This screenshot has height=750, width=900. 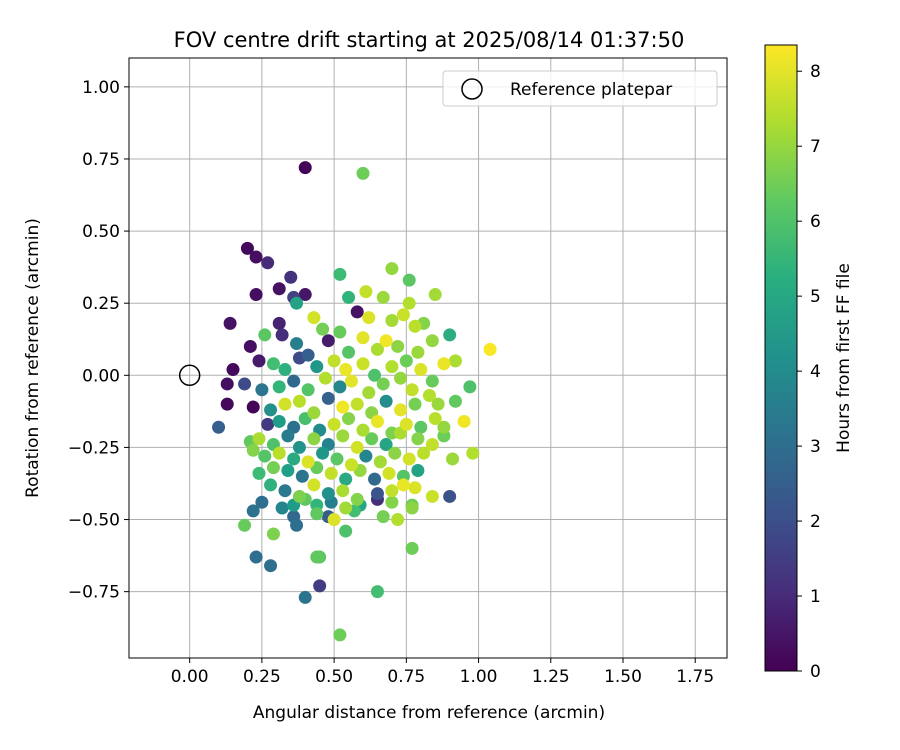 What do you see at coordinates (472, 89) in the screenshot?
I see `legend-marker-icon` at bounding box center [472, 89].